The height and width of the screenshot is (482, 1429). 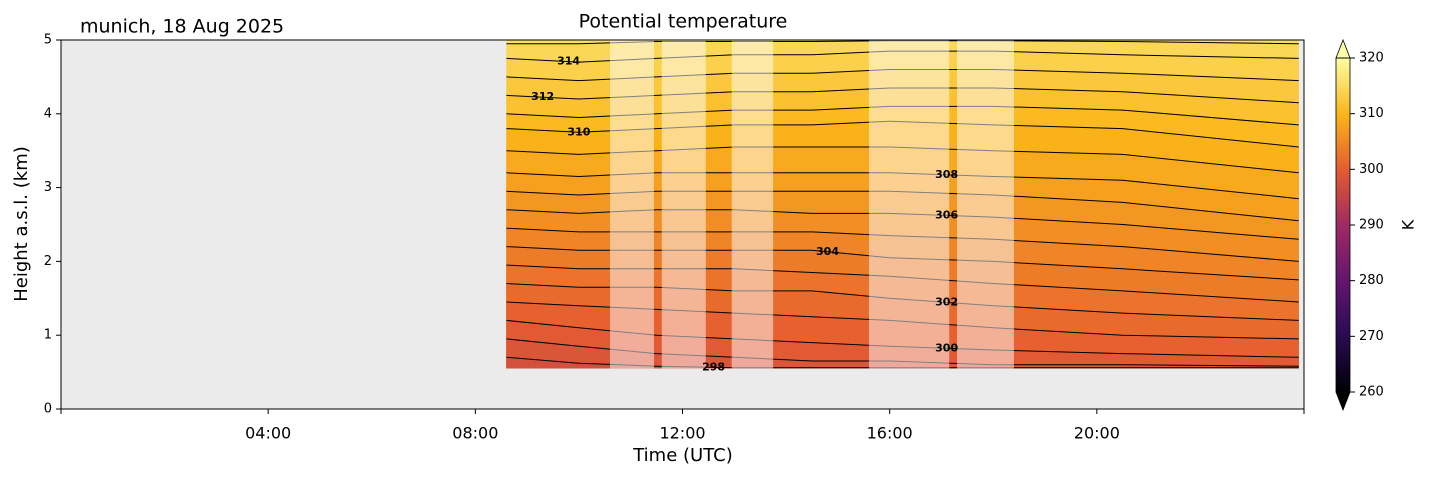 I want to click on colorbar-extend-min, so click(x=1343, y=401).